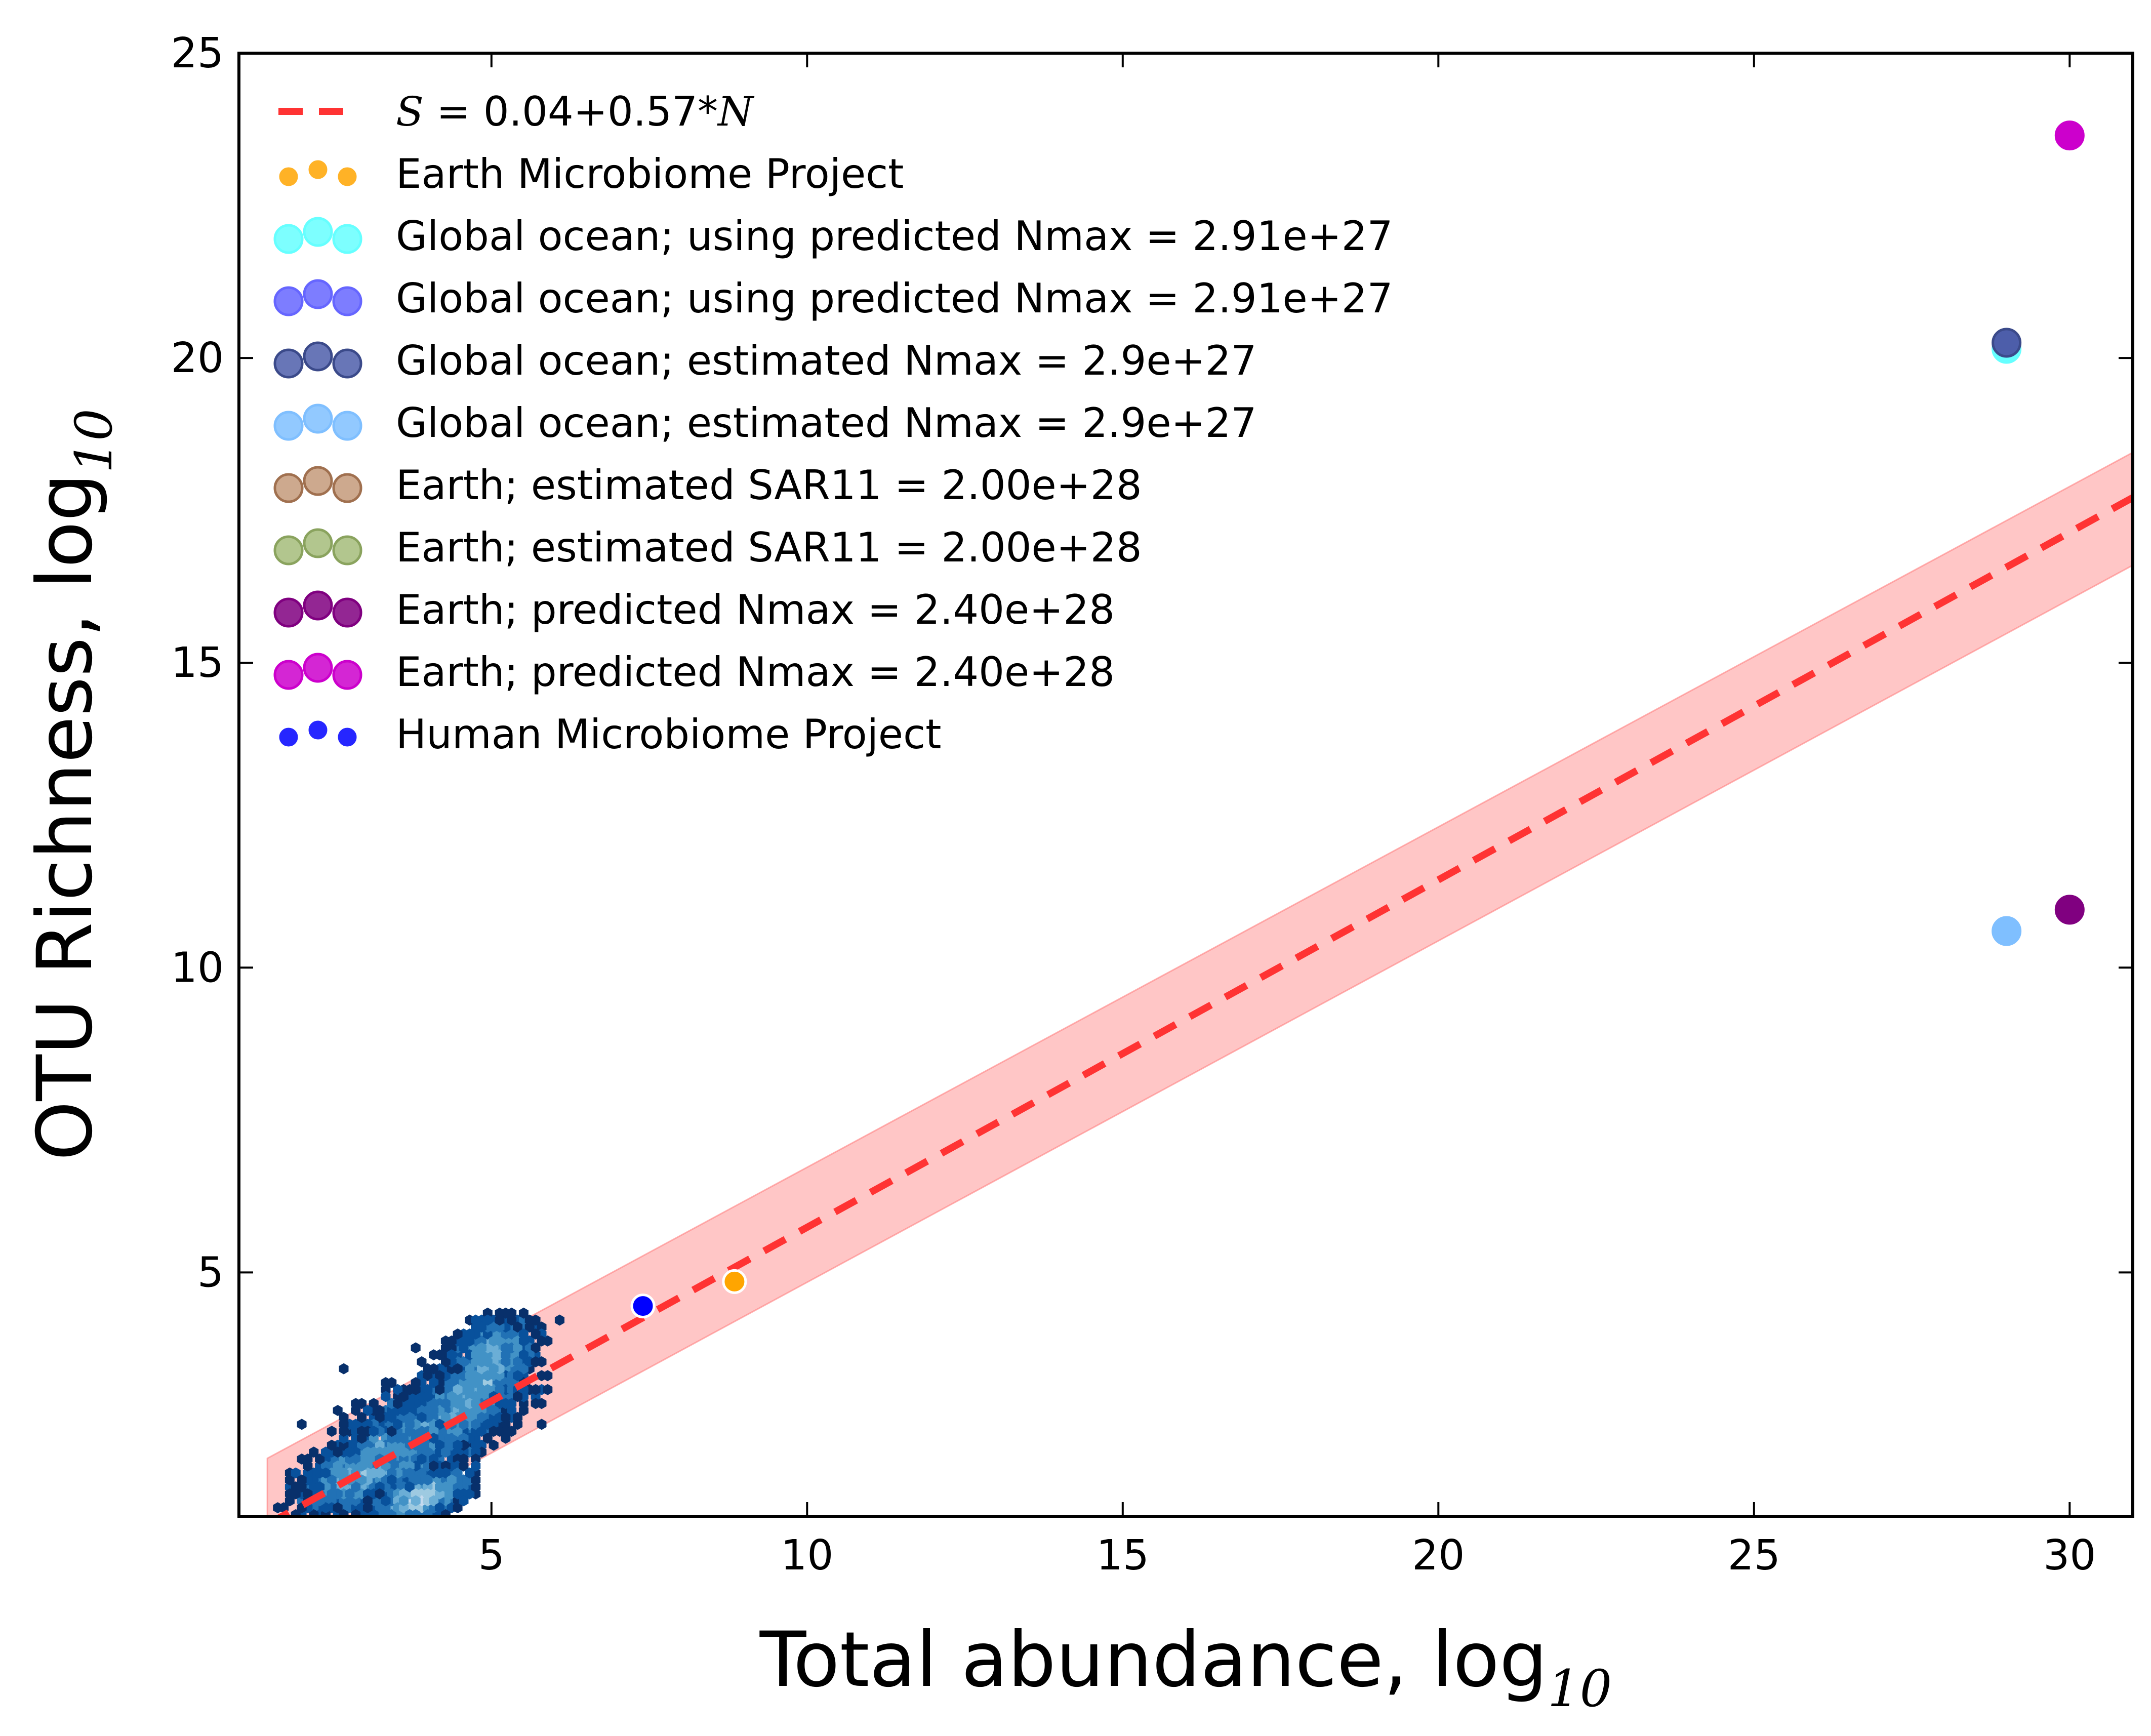 This screenshot has width=2151, height=1736. I want to click on x-tick-label: 30, so click(2069, 1555).